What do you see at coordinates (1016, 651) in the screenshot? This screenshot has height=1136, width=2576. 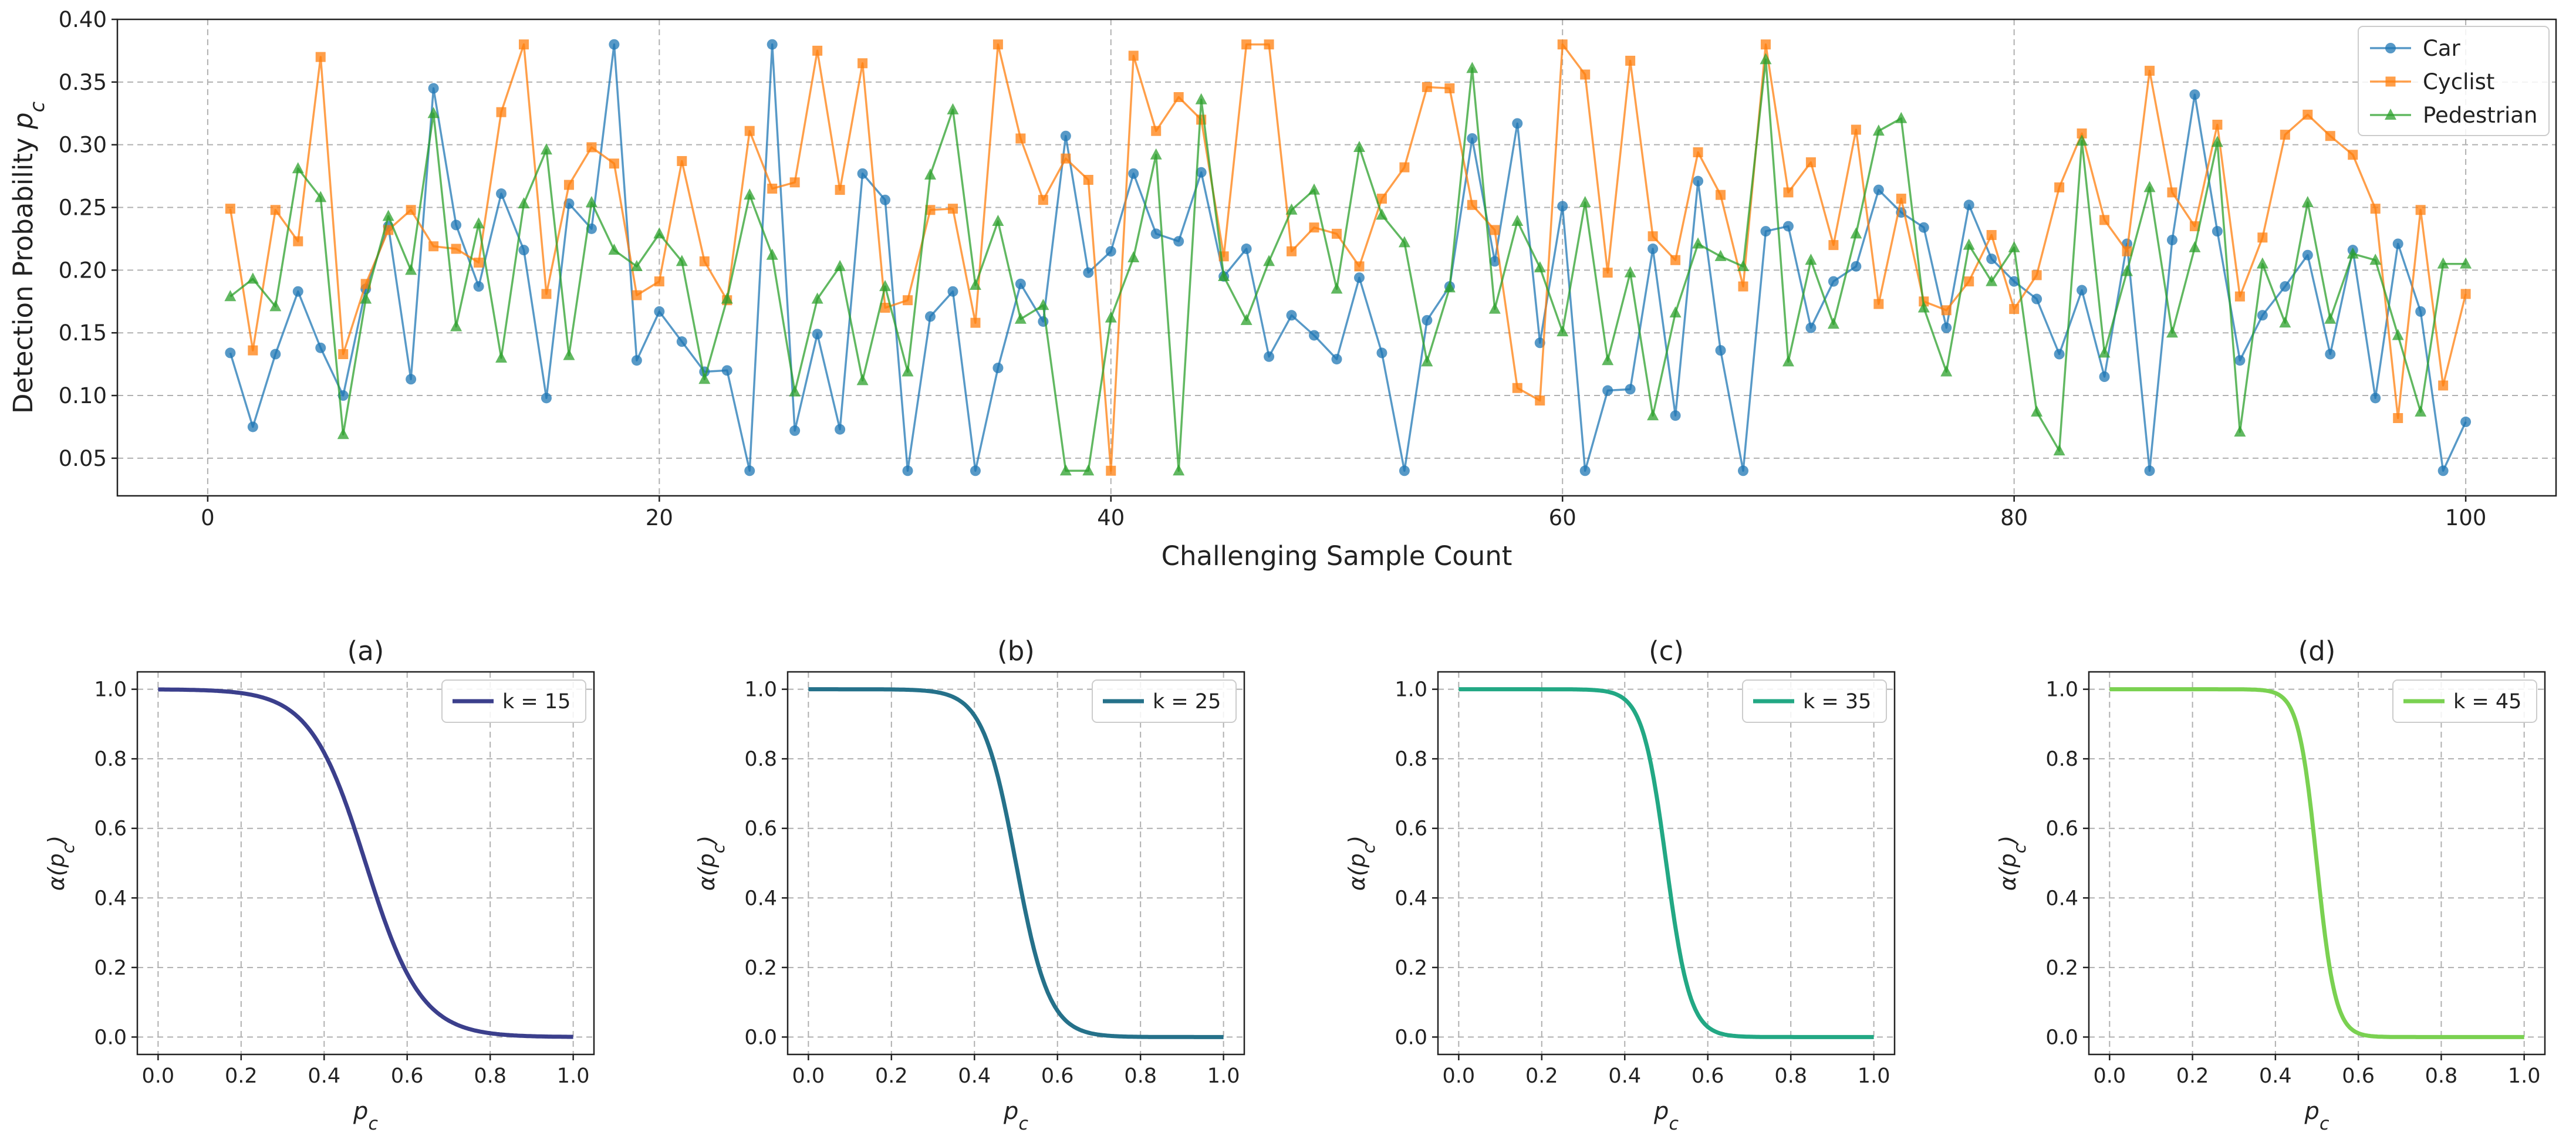 I see `panel-title: (b)` at bounding box center [1016, 651].